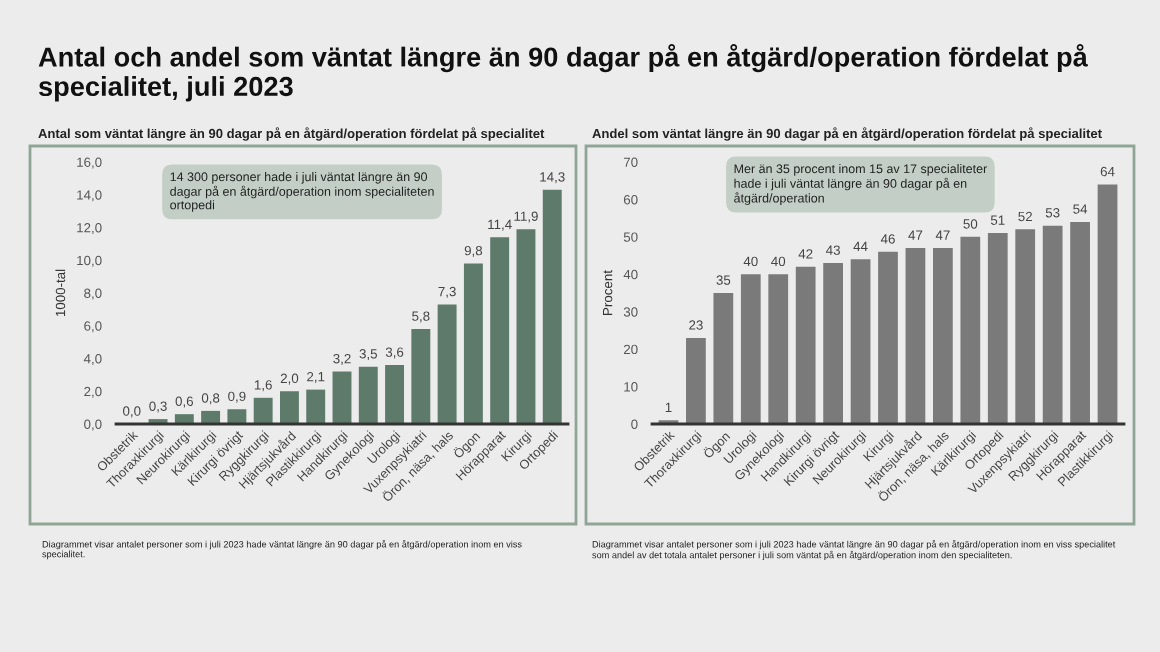 The width and height of the screenshot is (1160, 652). Describe the element at coordinates (563, 73) in the screenshot. I see `chart-title: Antal och andel som väntat längre än 90 dagar på en åtgärd/operation fördelat på specialitet, juli 2023` at that location.